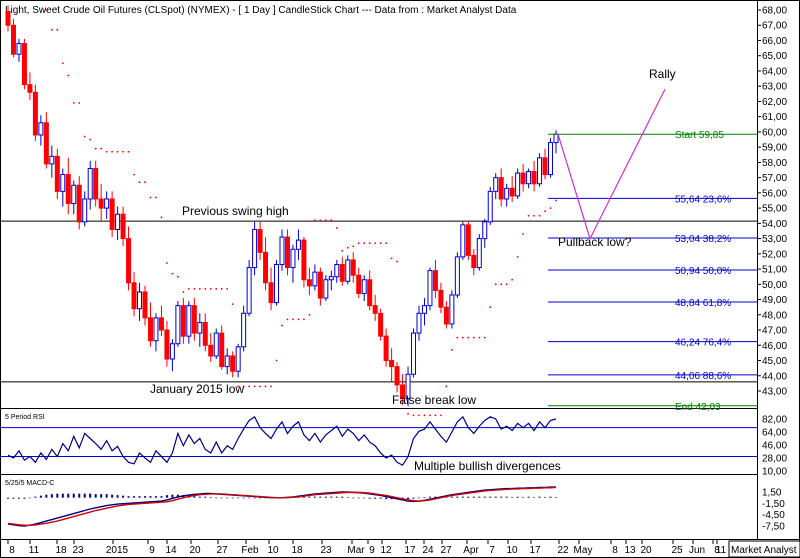 The height and width of the screenshot is (558, 800). I want to click on projection-path, so click(611, 164).